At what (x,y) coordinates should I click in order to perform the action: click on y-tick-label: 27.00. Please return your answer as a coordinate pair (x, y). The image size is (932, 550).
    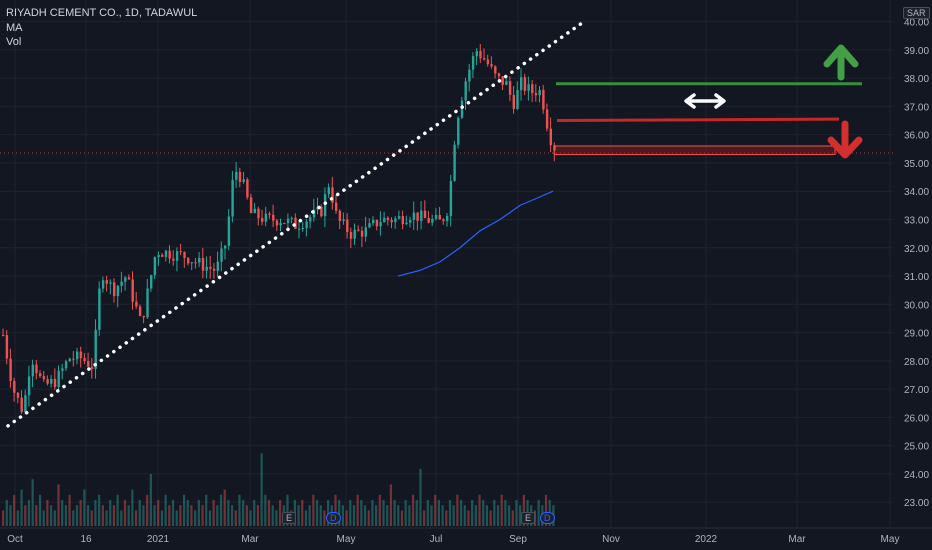
    Looking at the image, I should click on (916, 390).